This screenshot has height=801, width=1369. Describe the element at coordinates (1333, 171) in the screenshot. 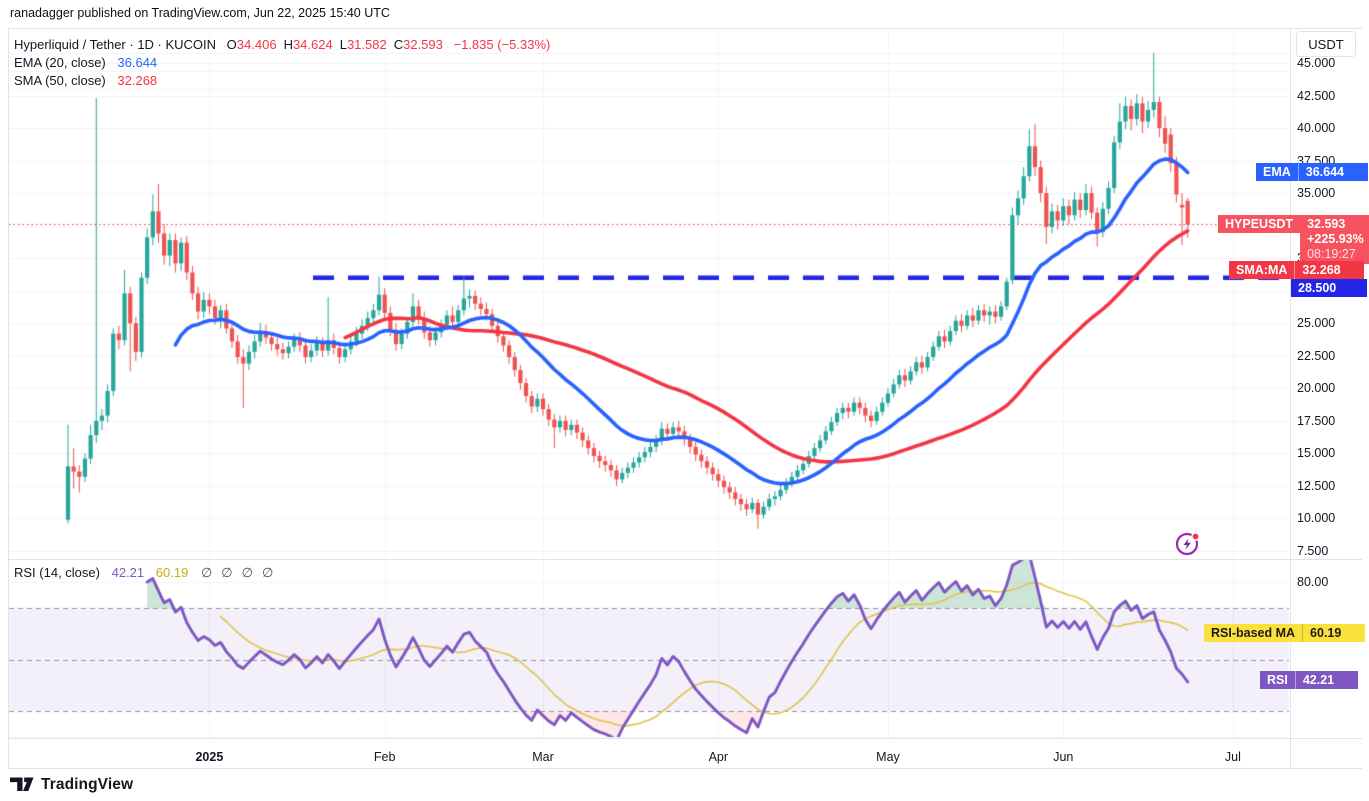

I see `ema-badge-value: 36.644` at that location.